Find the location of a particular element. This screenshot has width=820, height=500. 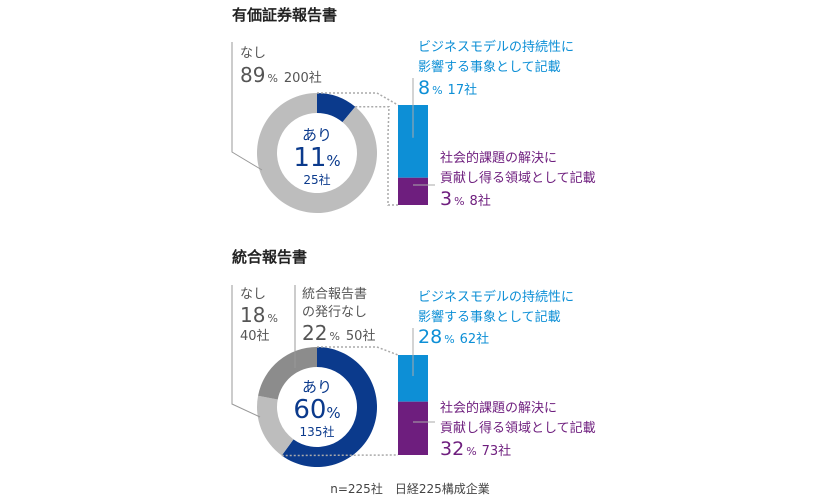

chart2-noreport-label-1: 統合報告書 is located at coordinates (334, 294).